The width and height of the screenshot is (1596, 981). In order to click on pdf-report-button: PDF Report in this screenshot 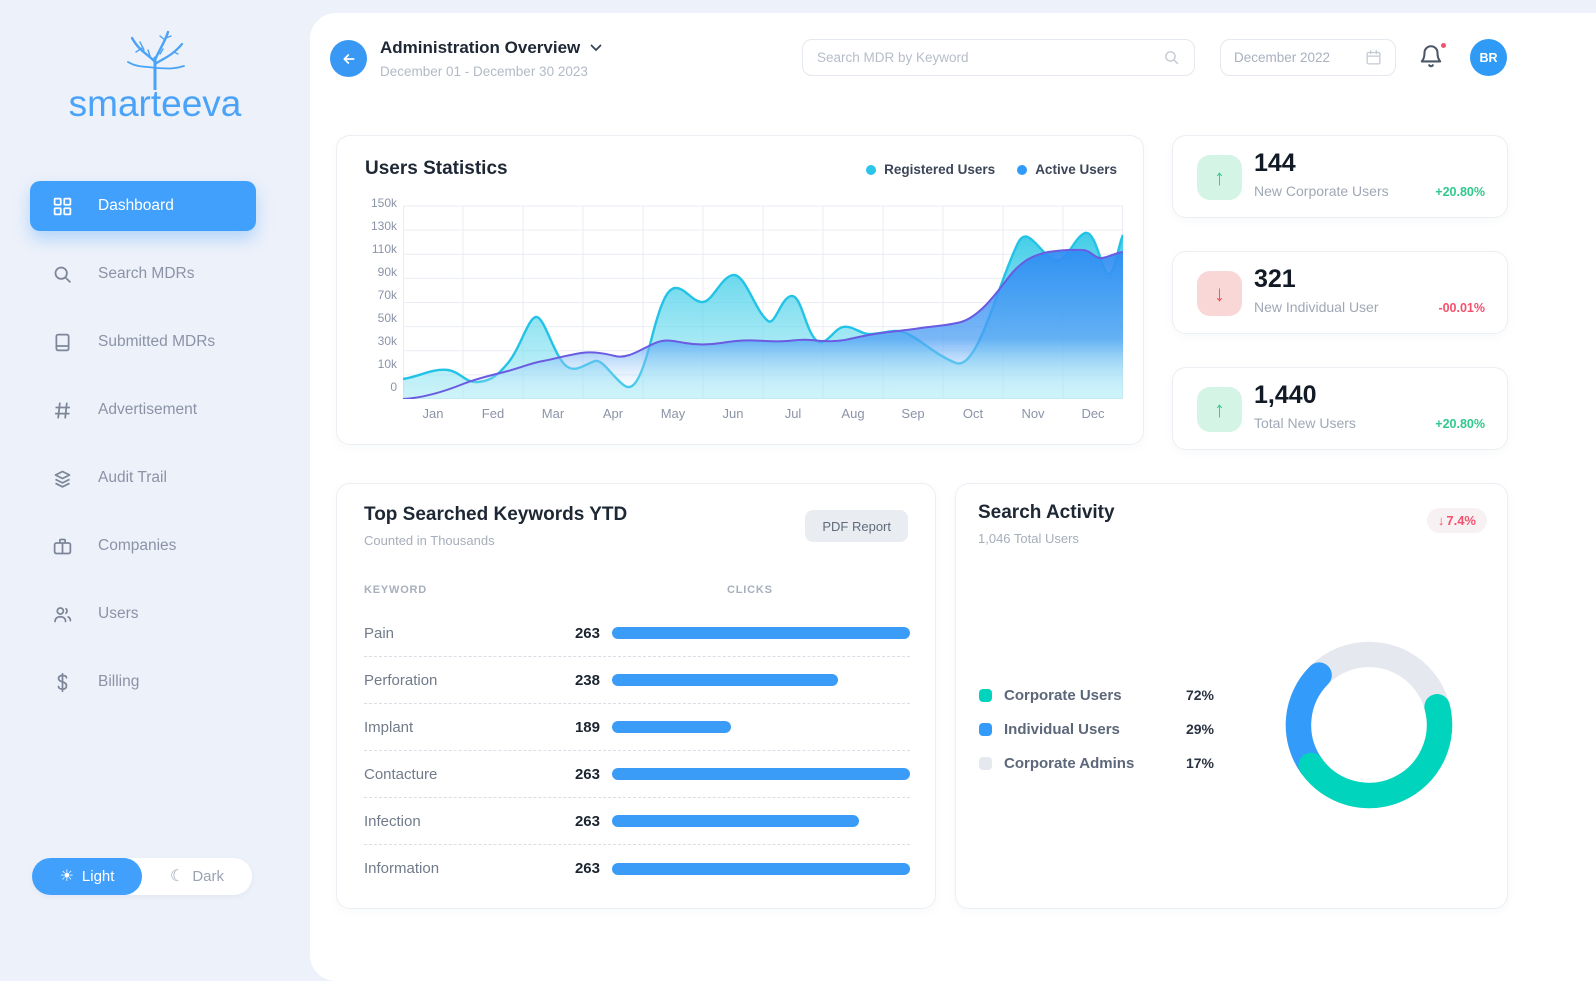, I will do `click(856, 526)`.